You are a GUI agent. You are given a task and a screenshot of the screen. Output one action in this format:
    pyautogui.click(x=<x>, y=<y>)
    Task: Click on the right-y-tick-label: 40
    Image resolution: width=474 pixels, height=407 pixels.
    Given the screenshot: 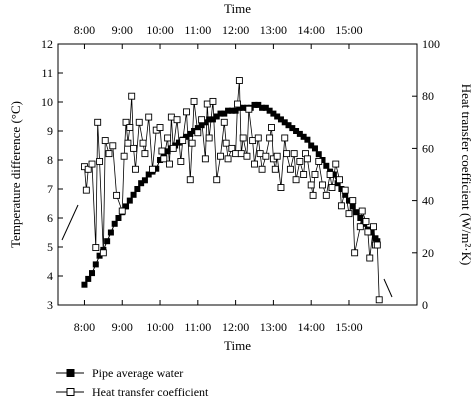 What is the action you would take?
    pyautogui.click(x=428, y=201)
    